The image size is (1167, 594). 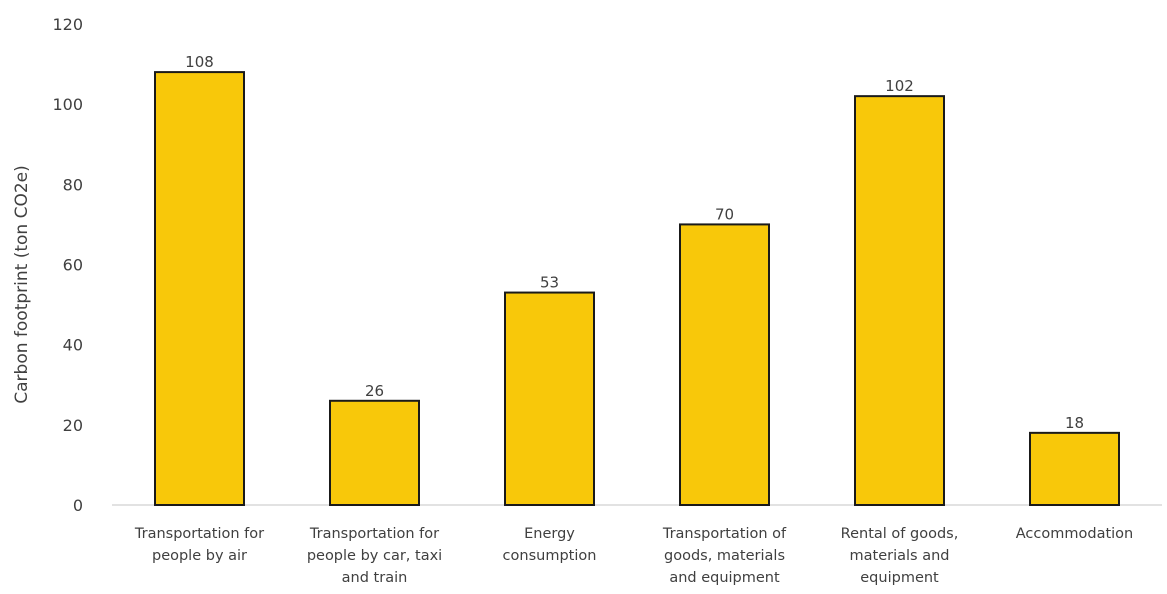 I want to click on y-tick-label: 60, so click(x=73, y=265).